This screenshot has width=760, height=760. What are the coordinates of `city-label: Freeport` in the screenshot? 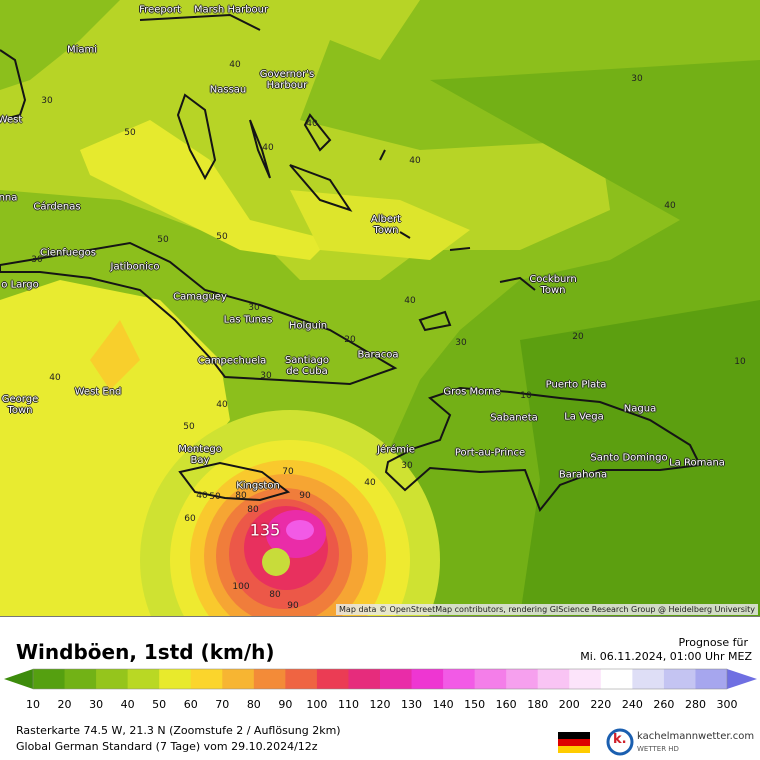 It's located at (160, 10).